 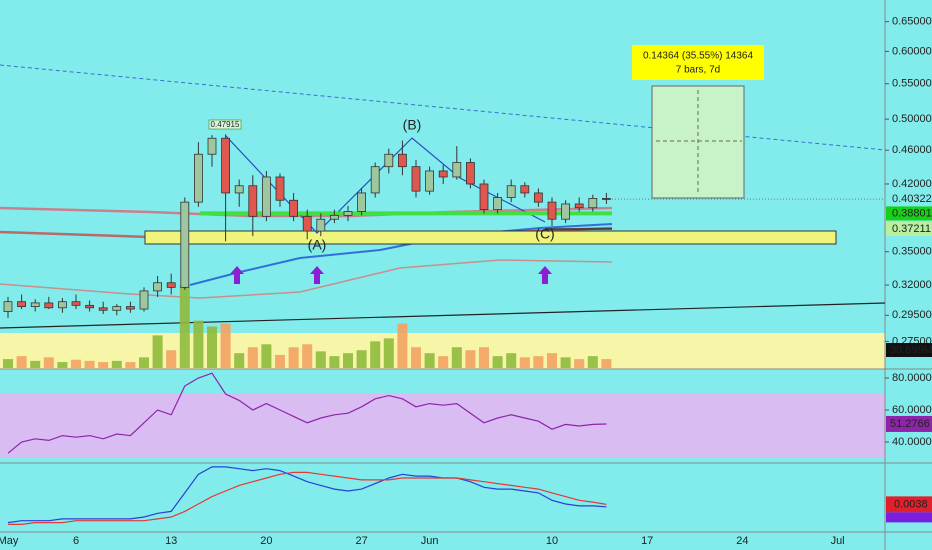 What do you see at coordinates (911, 350) in the screenshot?
I see `volume-label: 30.699M` at bounding box center [911, 350].